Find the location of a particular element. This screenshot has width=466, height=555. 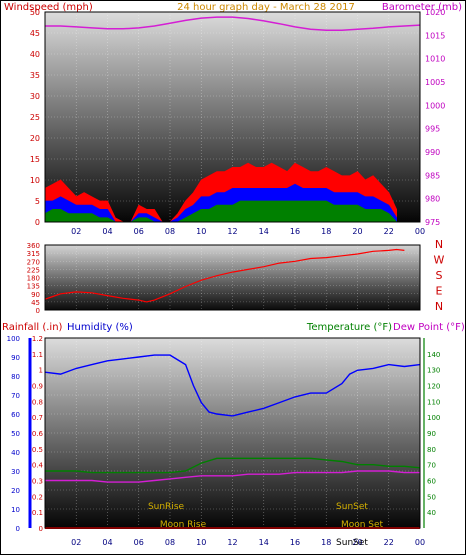

series-dir-line is located at coordinates (224, 275).